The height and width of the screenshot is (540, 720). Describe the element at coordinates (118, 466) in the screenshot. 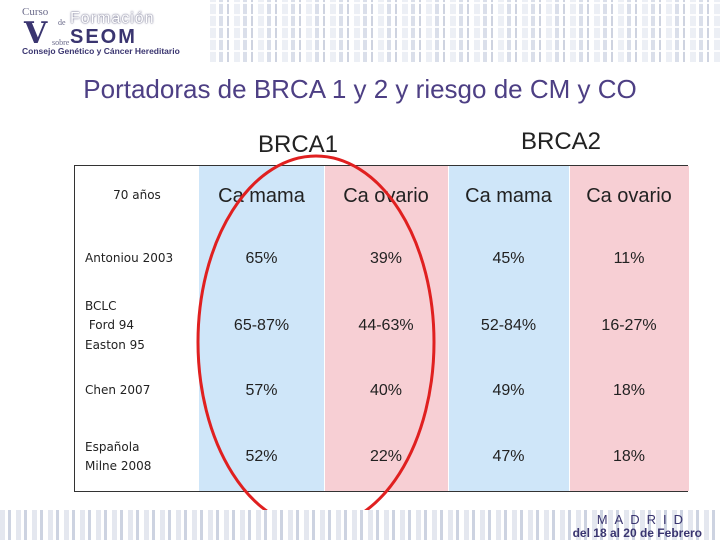

I see `row-label-line: Milne 2008` at that location.